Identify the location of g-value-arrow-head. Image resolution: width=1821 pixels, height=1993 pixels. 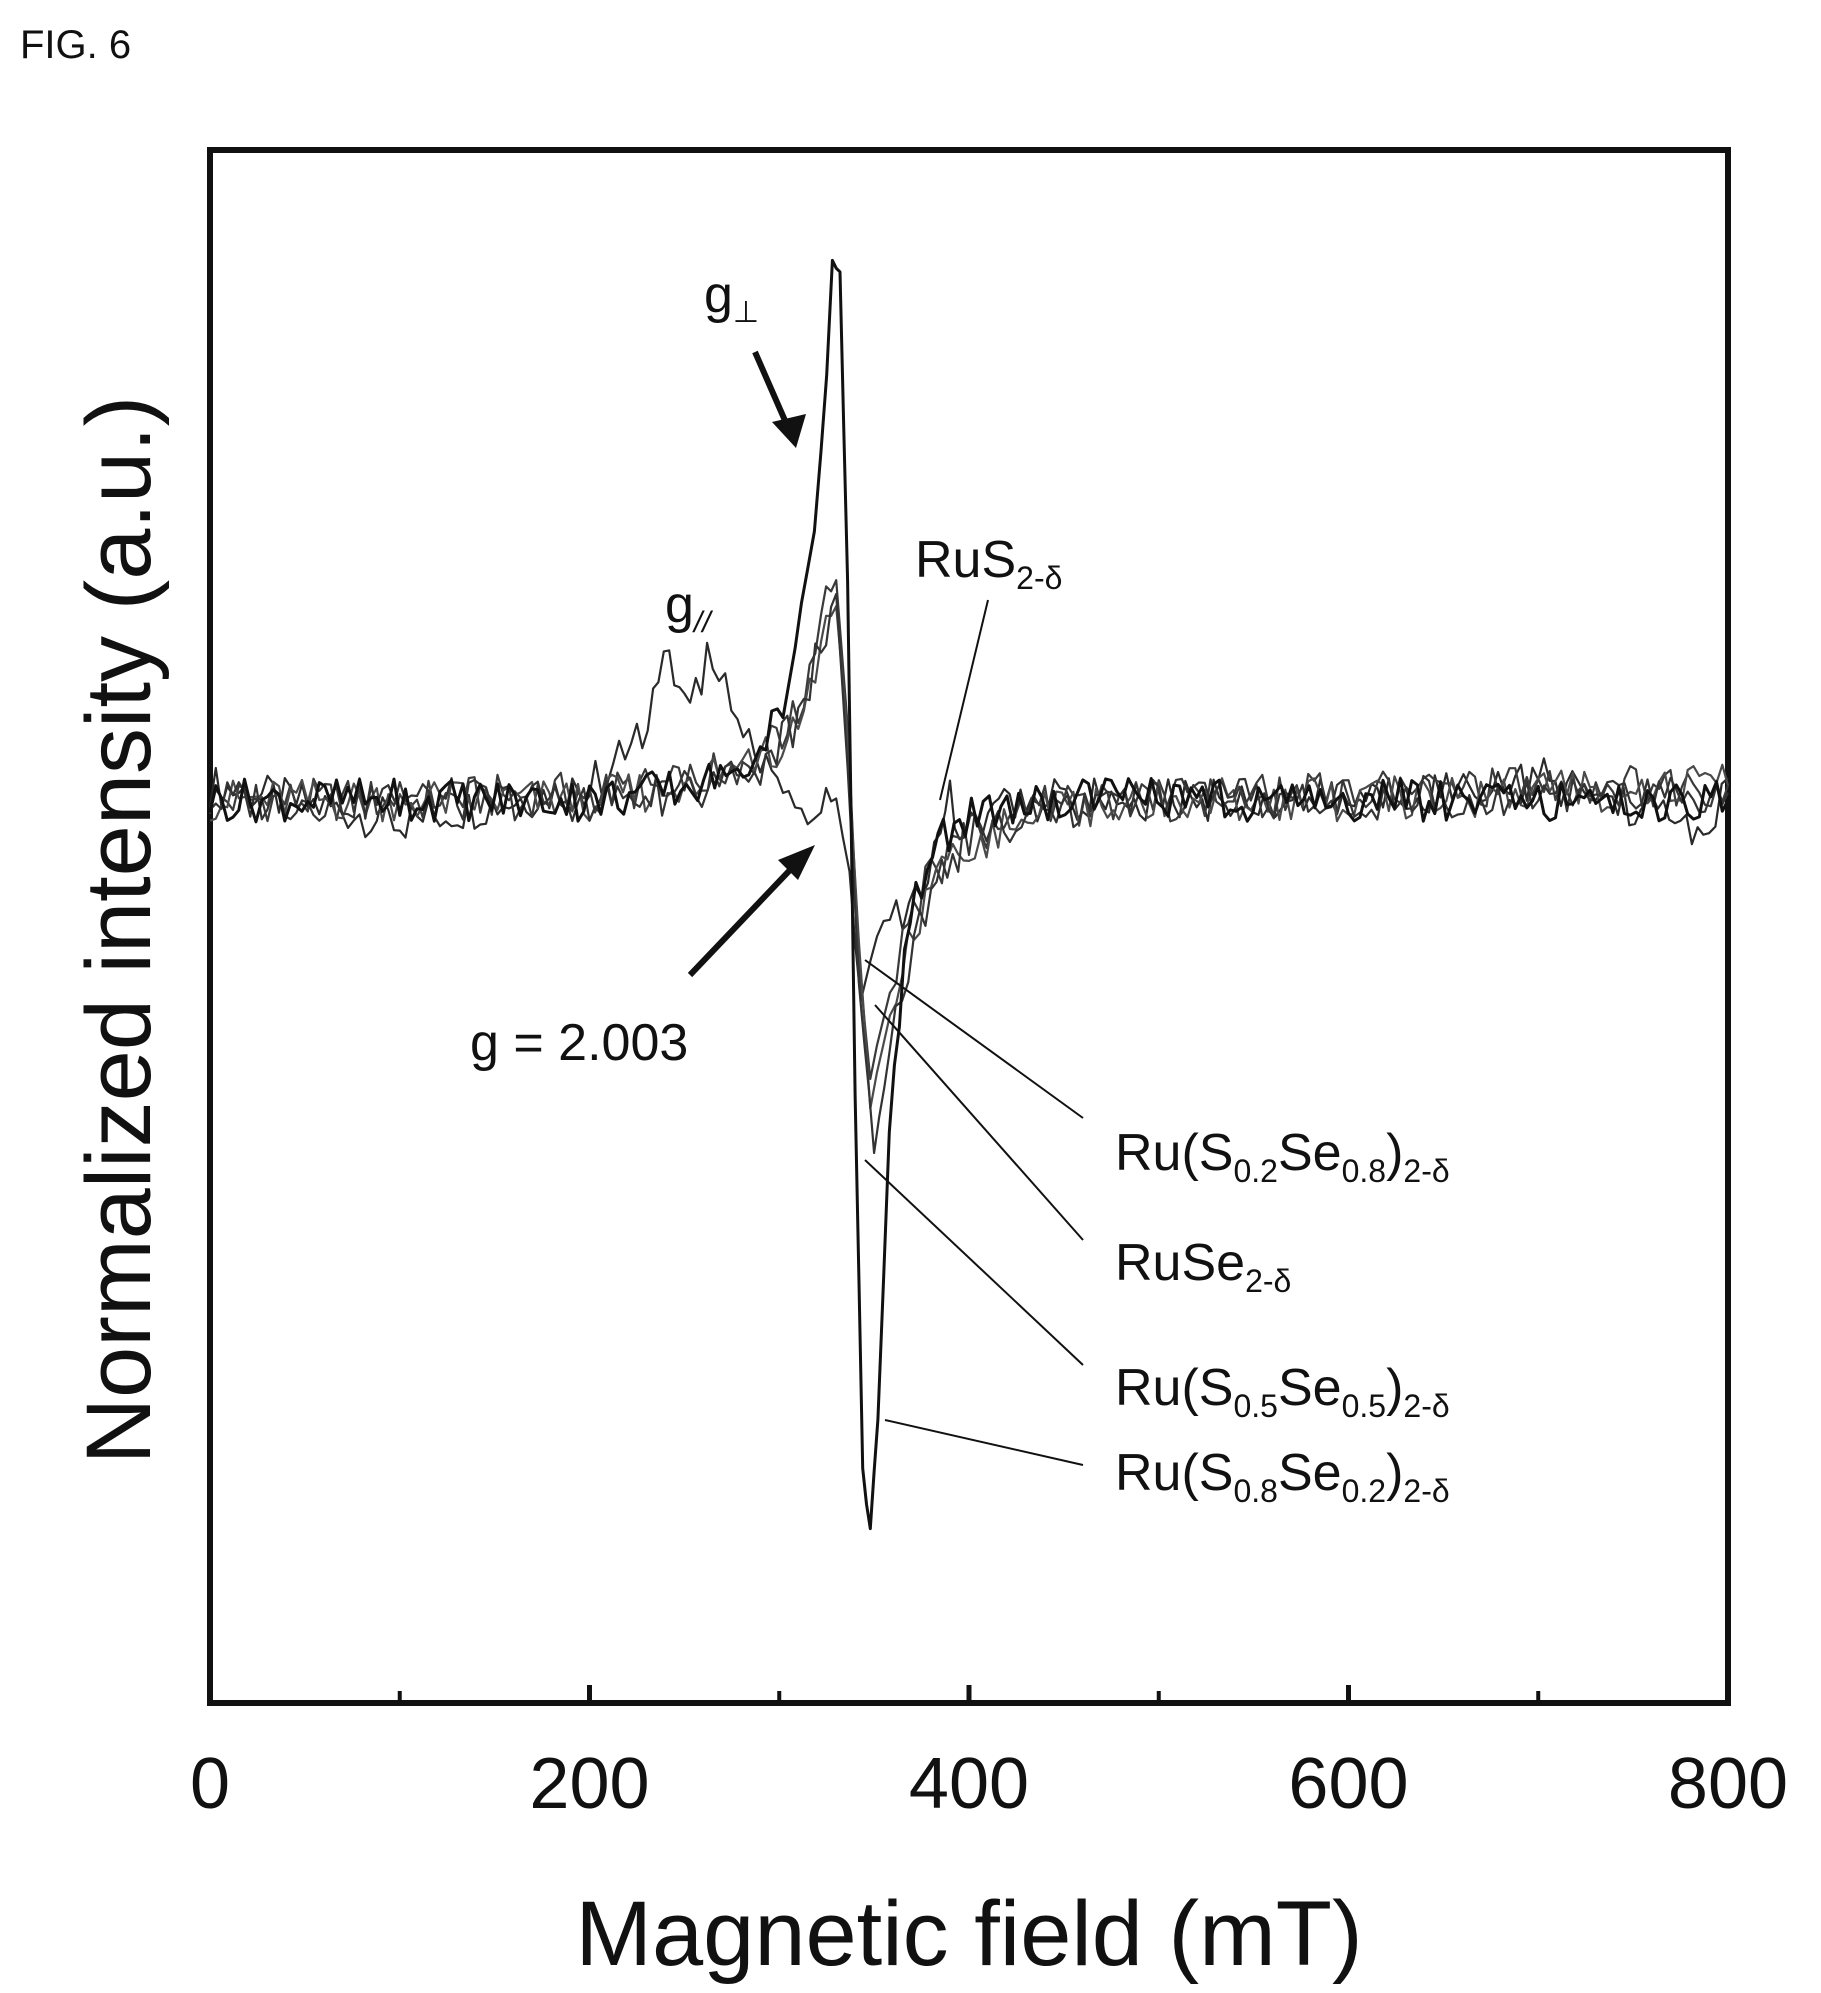
(796, 862).